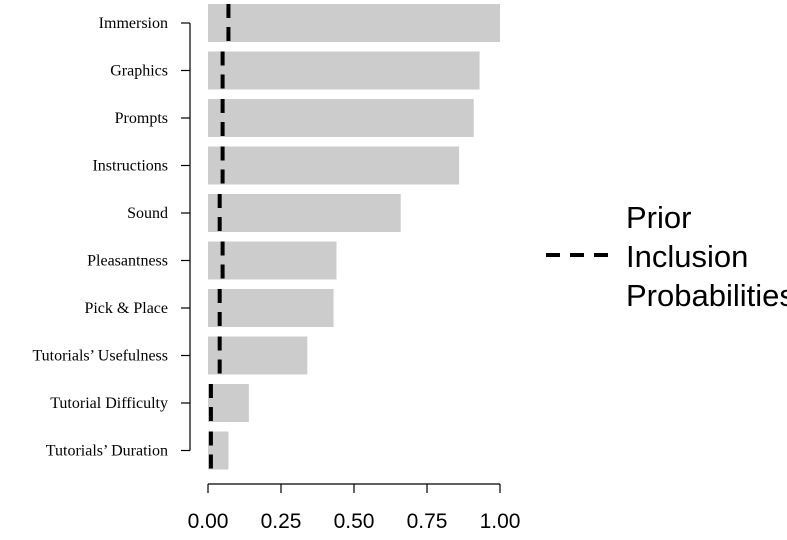 This screenshot has width=787, height=540. I want to click on x-tick-label: 0.25, so click(281, 521).